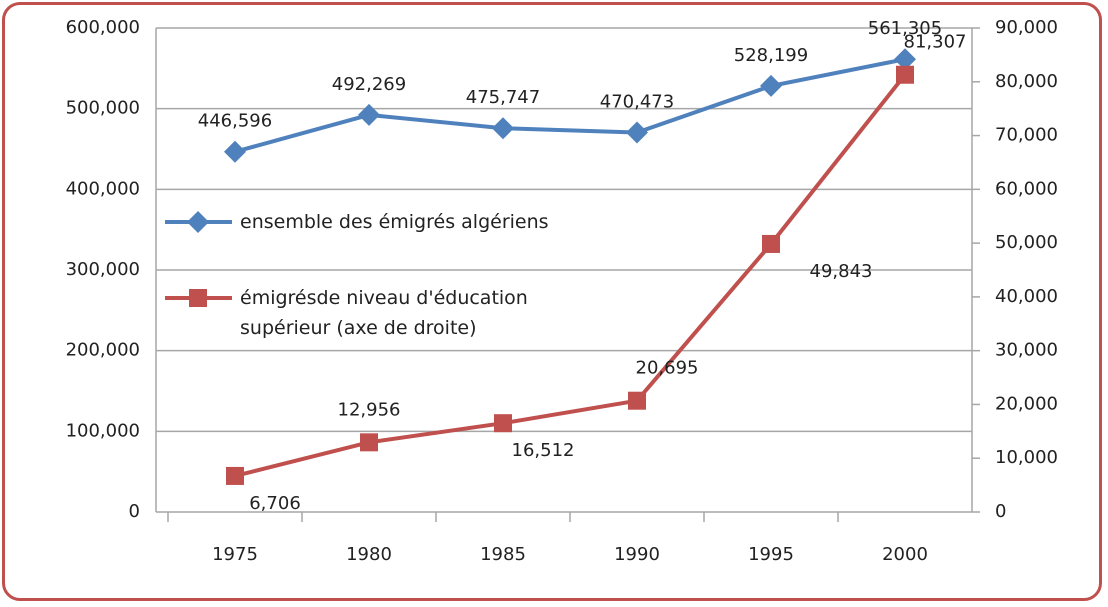 The width and height of the screenshot is (1108, 607). What do you see at coordinates (841, 271) in the screenshot?
I see `data-label: 49,843` at bounding box center [841, 271].